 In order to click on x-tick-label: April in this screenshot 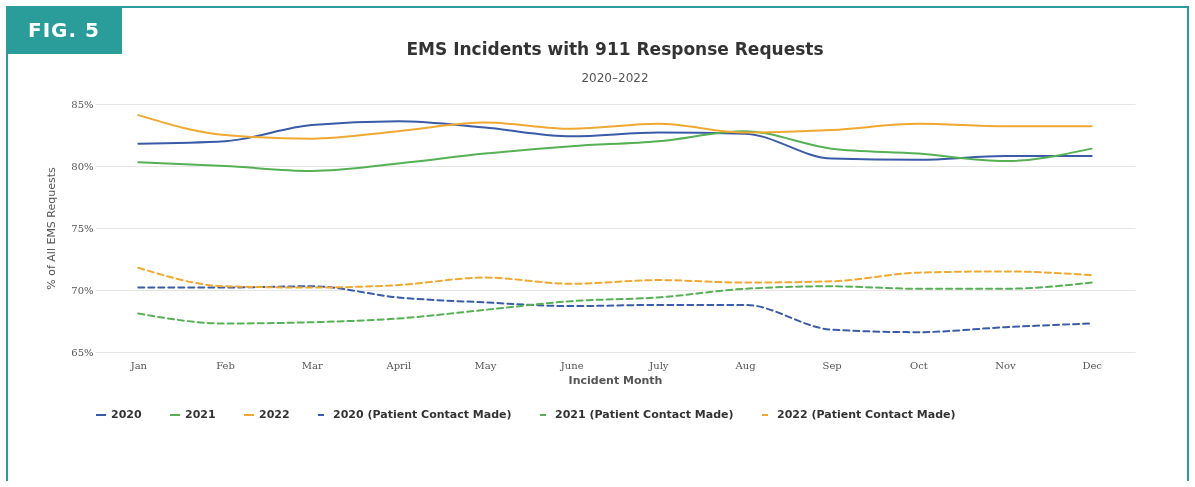, I will do `click(398, 365)`.